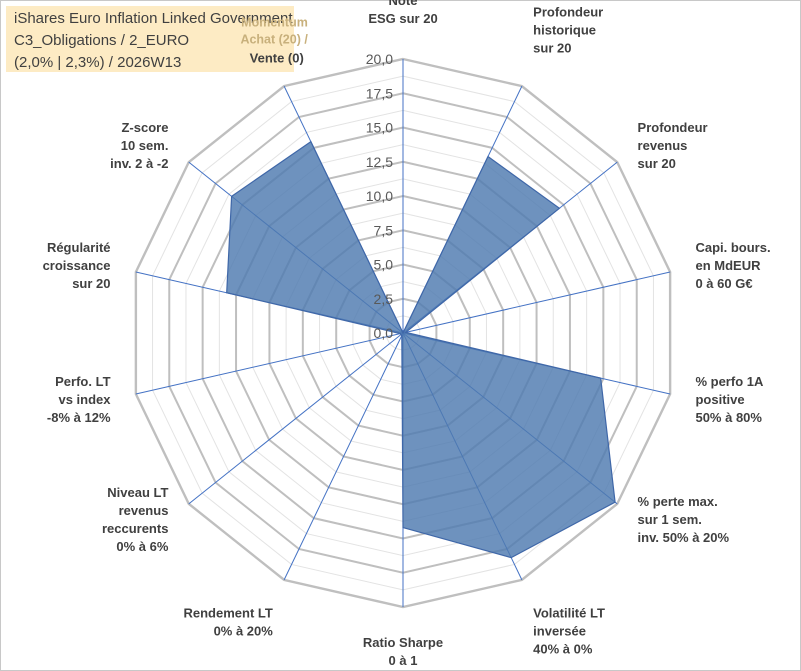 Image resolution: width=801 pixels, height=671 pixels. Describe the element at coordinates (719, 399) in the screenshot. I see `axis-label-line: positive` at that location.